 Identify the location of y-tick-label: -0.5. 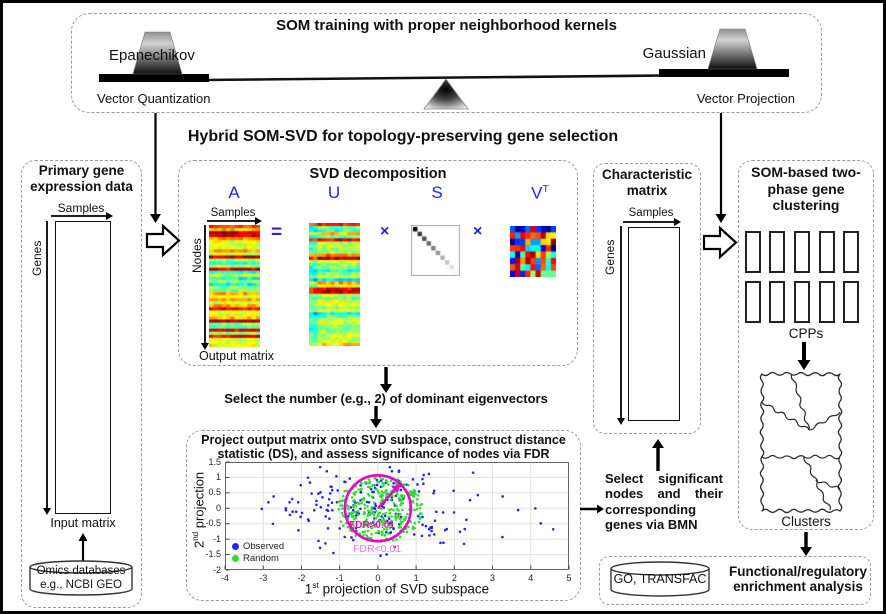
(213, 523).